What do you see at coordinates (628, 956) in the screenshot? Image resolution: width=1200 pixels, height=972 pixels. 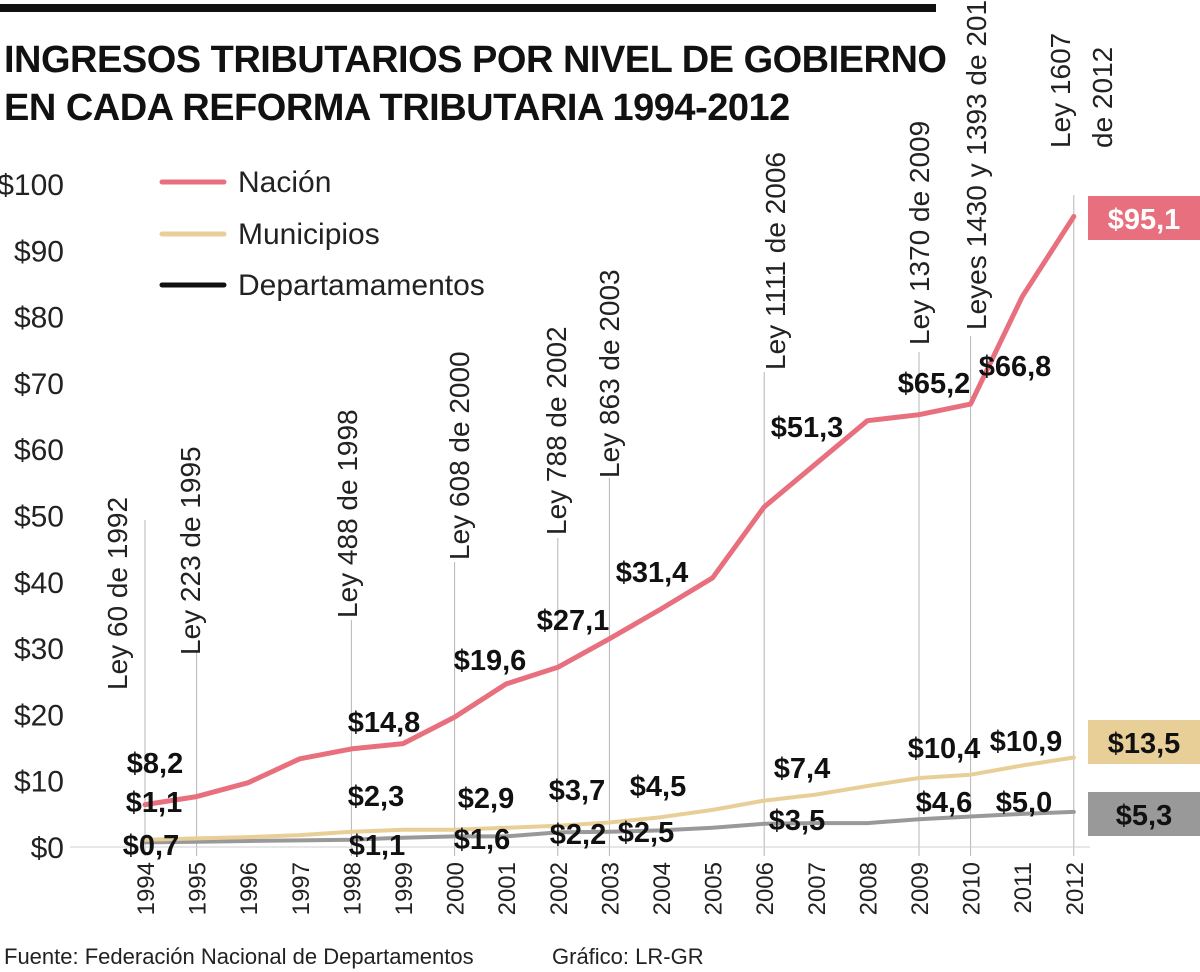 I see `graphic-credit: Gráfico: LR-GR` at bounding box center [628, 956].